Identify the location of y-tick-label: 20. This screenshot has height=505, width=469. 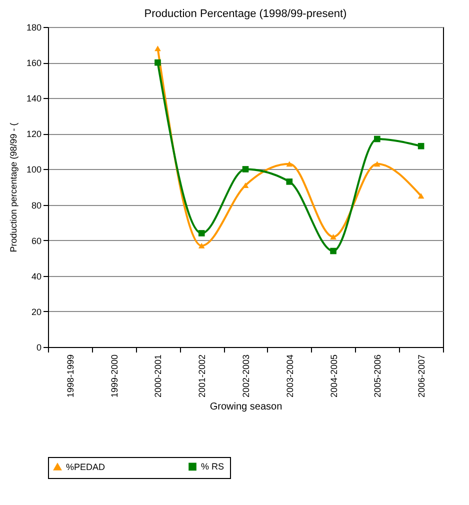
(36, 311).